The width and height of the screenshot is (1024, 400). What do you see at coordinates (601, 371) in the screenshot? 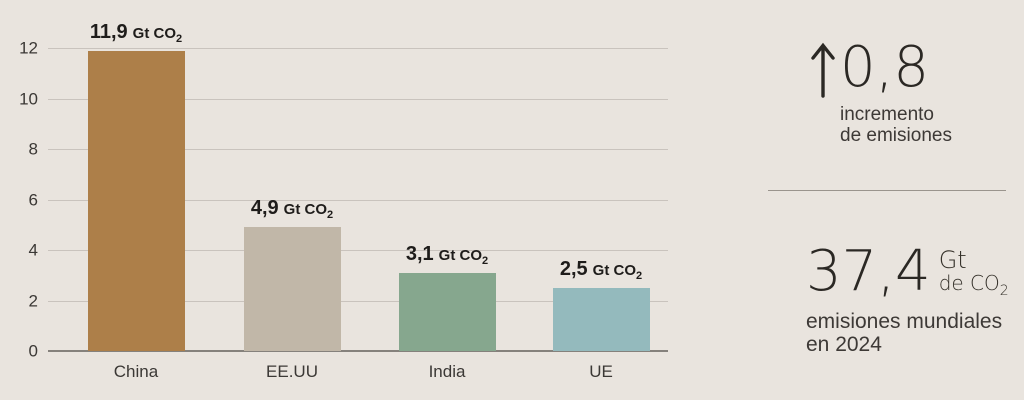
I see `x-label-ue: UE` at bounding box center [601, 371].